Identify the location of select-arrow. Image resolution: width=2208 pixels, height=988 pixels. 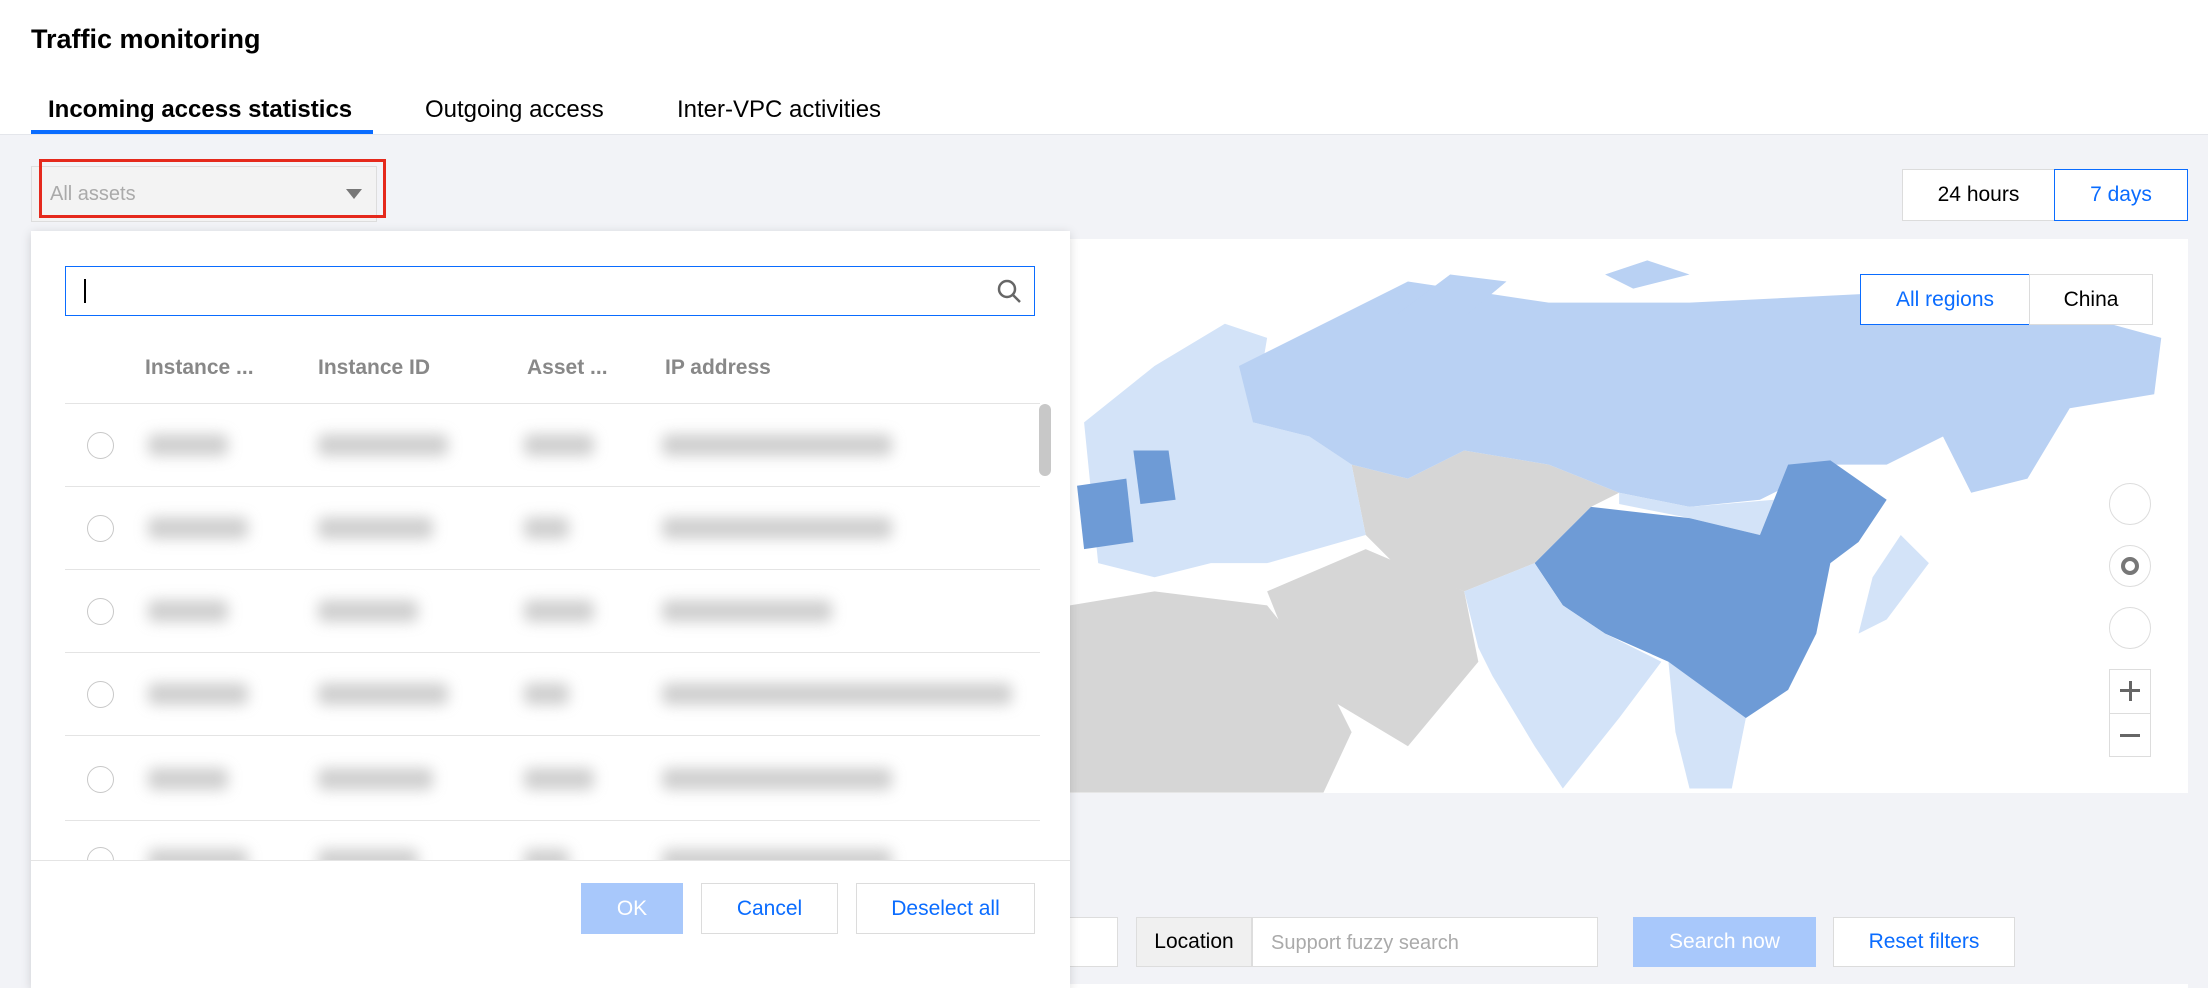
(354, 194).